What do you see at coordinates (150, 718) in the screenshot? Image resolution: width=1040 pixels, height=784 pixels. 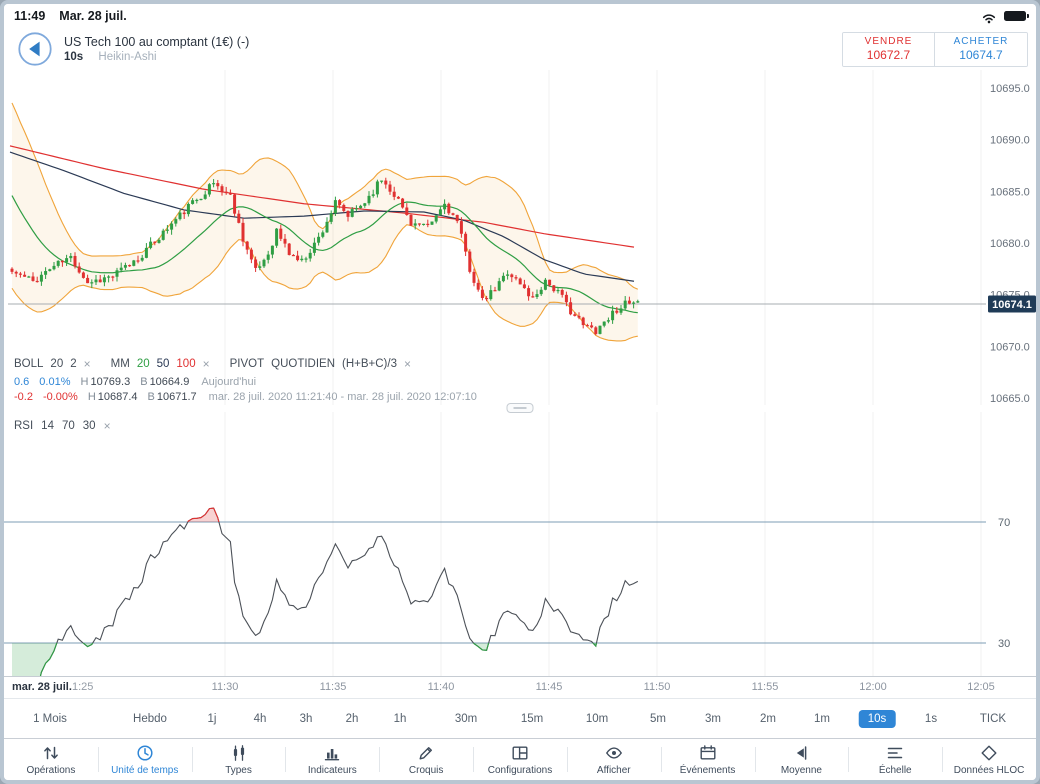 I see `timeframe-hebdo: Hebdo` at bounding box center [150, 718].